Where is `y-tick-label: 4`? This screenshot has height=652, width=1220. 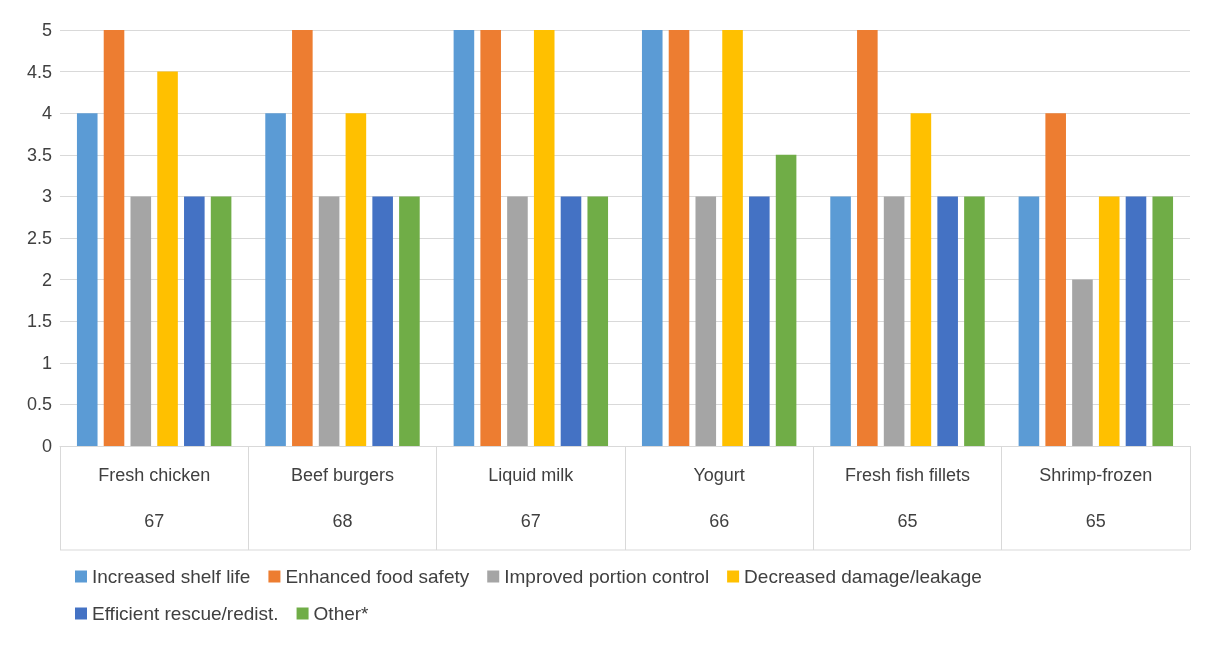 y-tick-label: 4 is located at coordinates (46, 113).